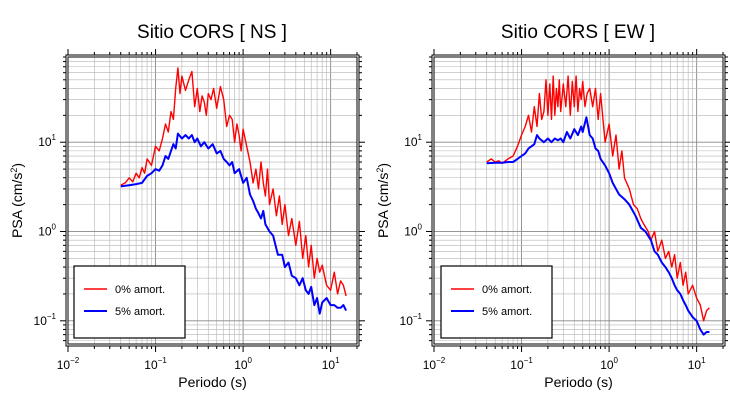 This screenshot has height=400, width=730. What do you see at coordinates (212, 32) in the screenshot?
I see `chart-title: Sitio CORS [ NS ]` at bounding box center [212, 32].